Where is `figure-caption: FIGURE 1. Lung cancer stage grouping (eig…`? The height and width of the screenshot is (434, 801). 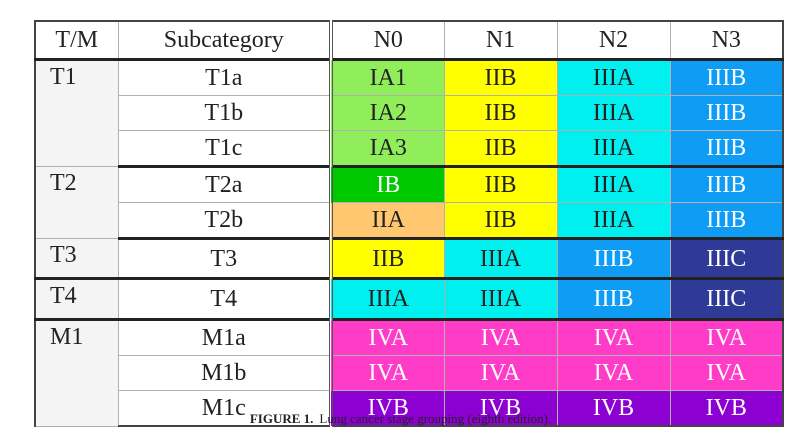 figure-caption: FIGURE 1. Lung cancer stage grouping (eig… is located at coordinates (400, 419).